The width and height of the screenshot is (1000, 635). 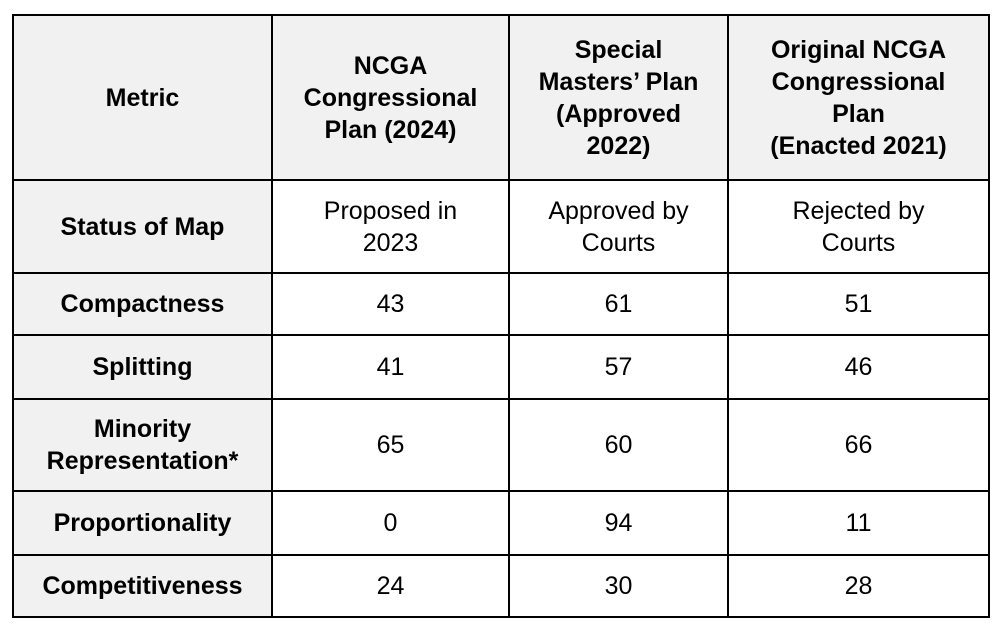 What do you see at coordinates (618, 445) in the screenshot?
I see `data-cell: 60` at bounding box center [618, 445].